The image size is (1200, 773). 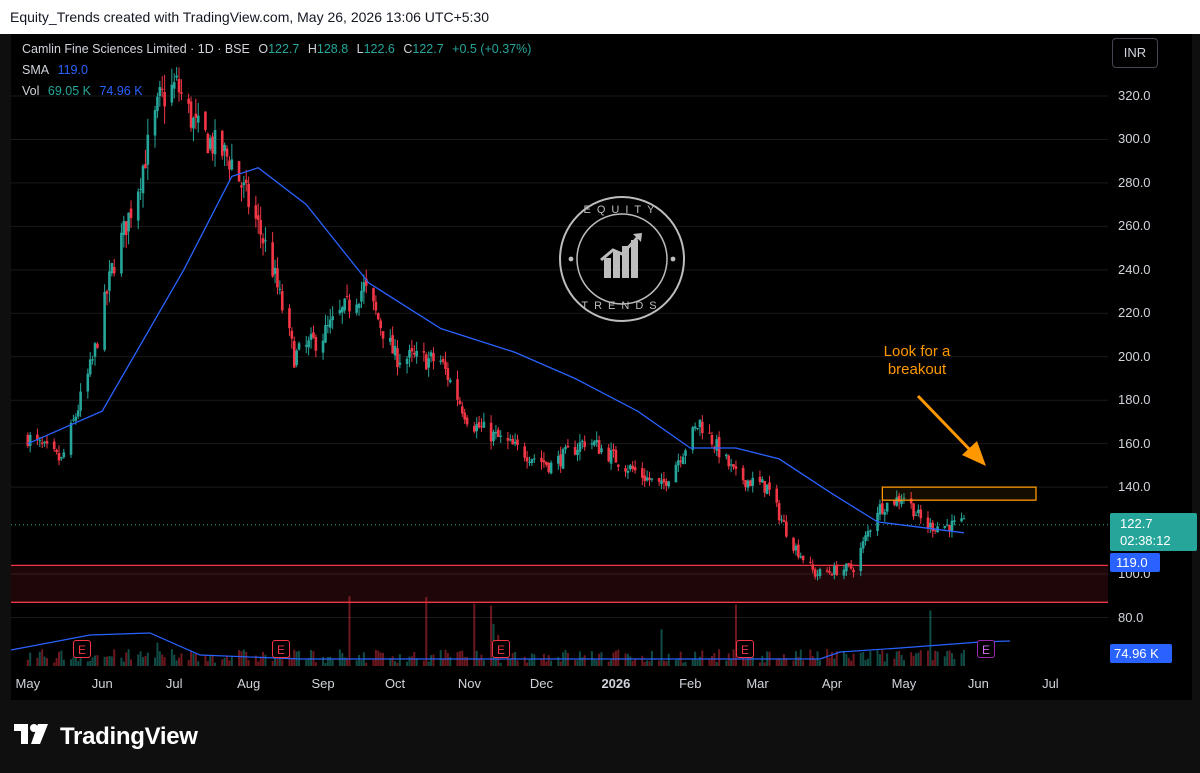 I want to click on vol-value: 69.05 K, so click(x=69, y=91).